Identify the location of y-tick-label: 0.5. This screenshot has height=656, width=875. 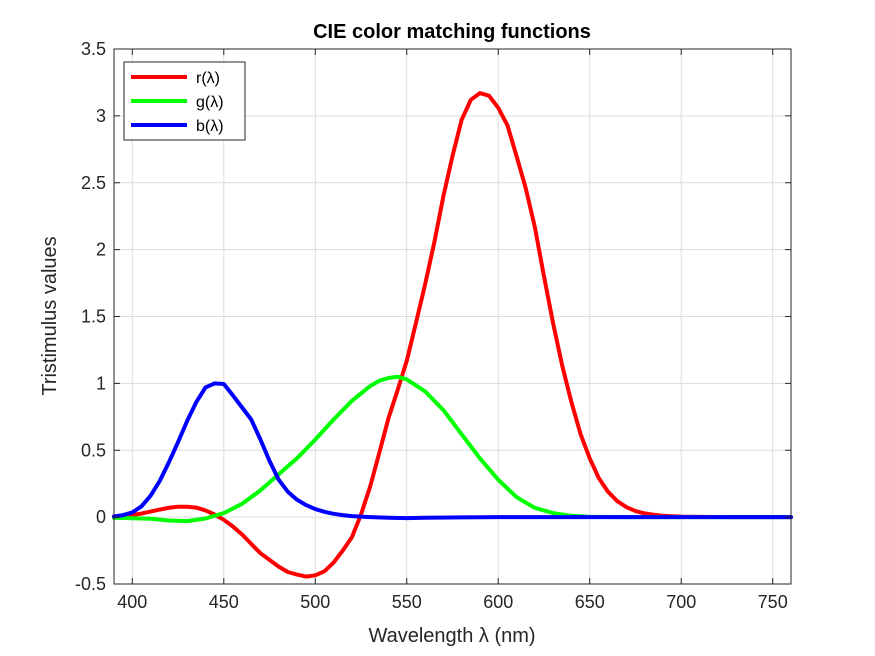
(93, 450).